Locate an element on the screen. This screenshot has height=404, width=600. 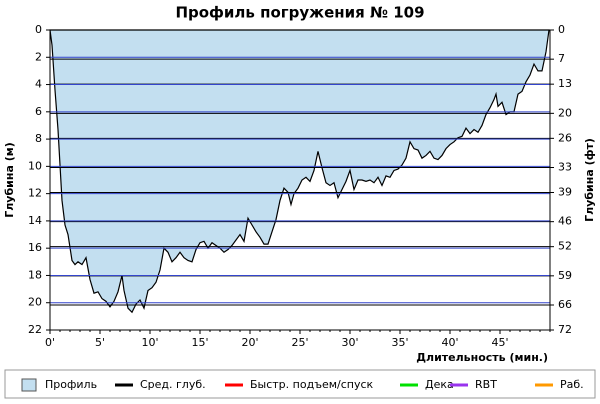
y2-tick-label: 7 is located at coordinates (561, 58).